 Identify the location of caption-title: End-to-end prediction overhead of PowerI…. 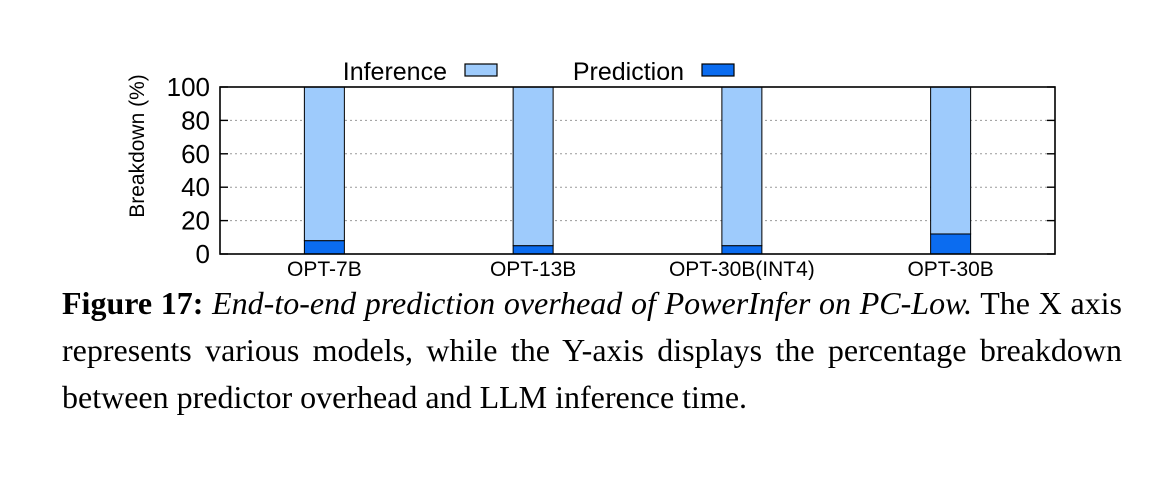
(592, 303).